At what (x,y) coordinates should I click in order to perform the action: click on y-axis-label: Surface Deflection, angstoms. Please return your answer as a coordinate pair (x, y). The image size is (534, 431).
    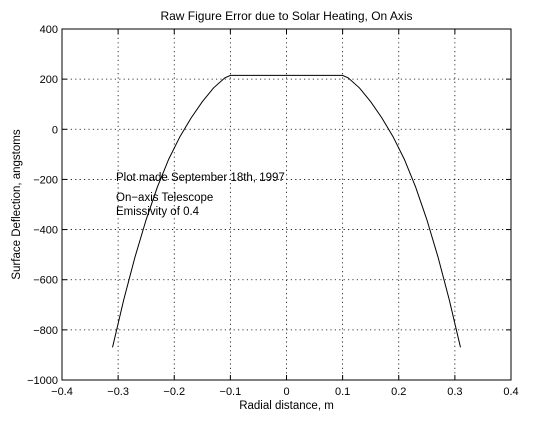
    Looking at the image, I should click on (17, 204).